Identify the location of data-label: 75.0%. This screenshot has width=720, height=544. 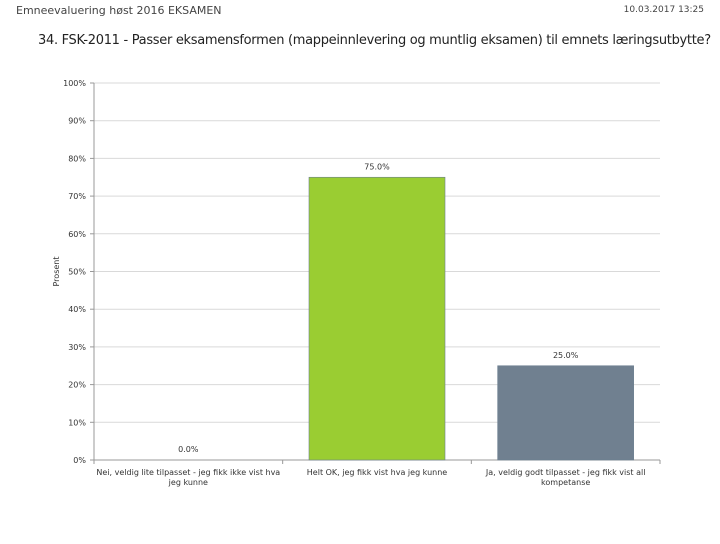
(377, 166).